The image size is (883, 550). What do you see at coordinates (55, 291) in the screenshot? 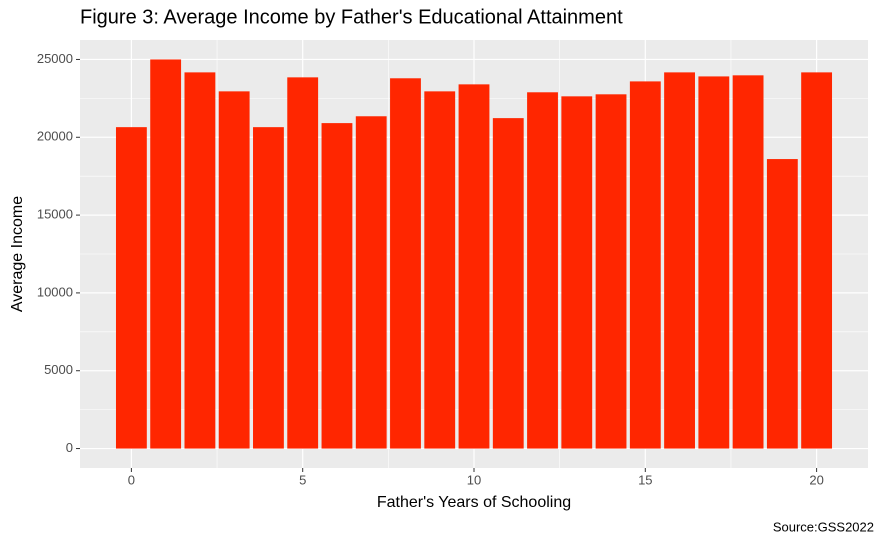
I see `y-tick-label: 10000` at bounding box center [55, 291].